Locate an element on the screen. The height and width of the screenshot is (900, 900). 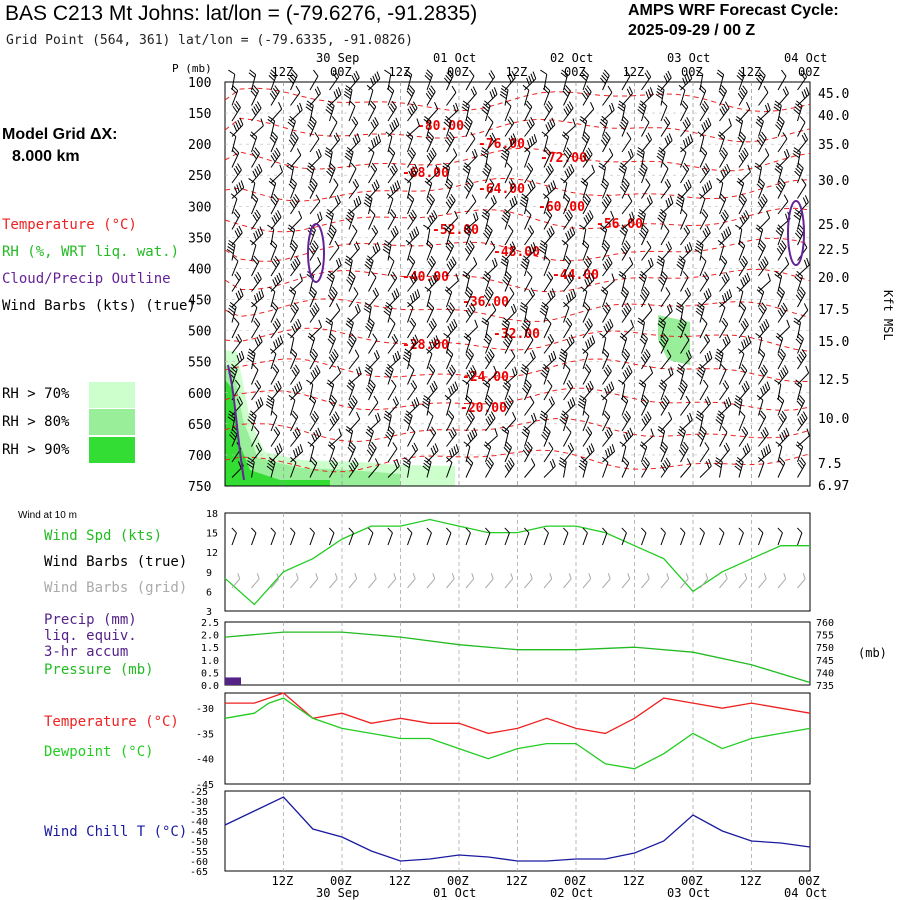
rh90-area is located at coordinates (277, 433).